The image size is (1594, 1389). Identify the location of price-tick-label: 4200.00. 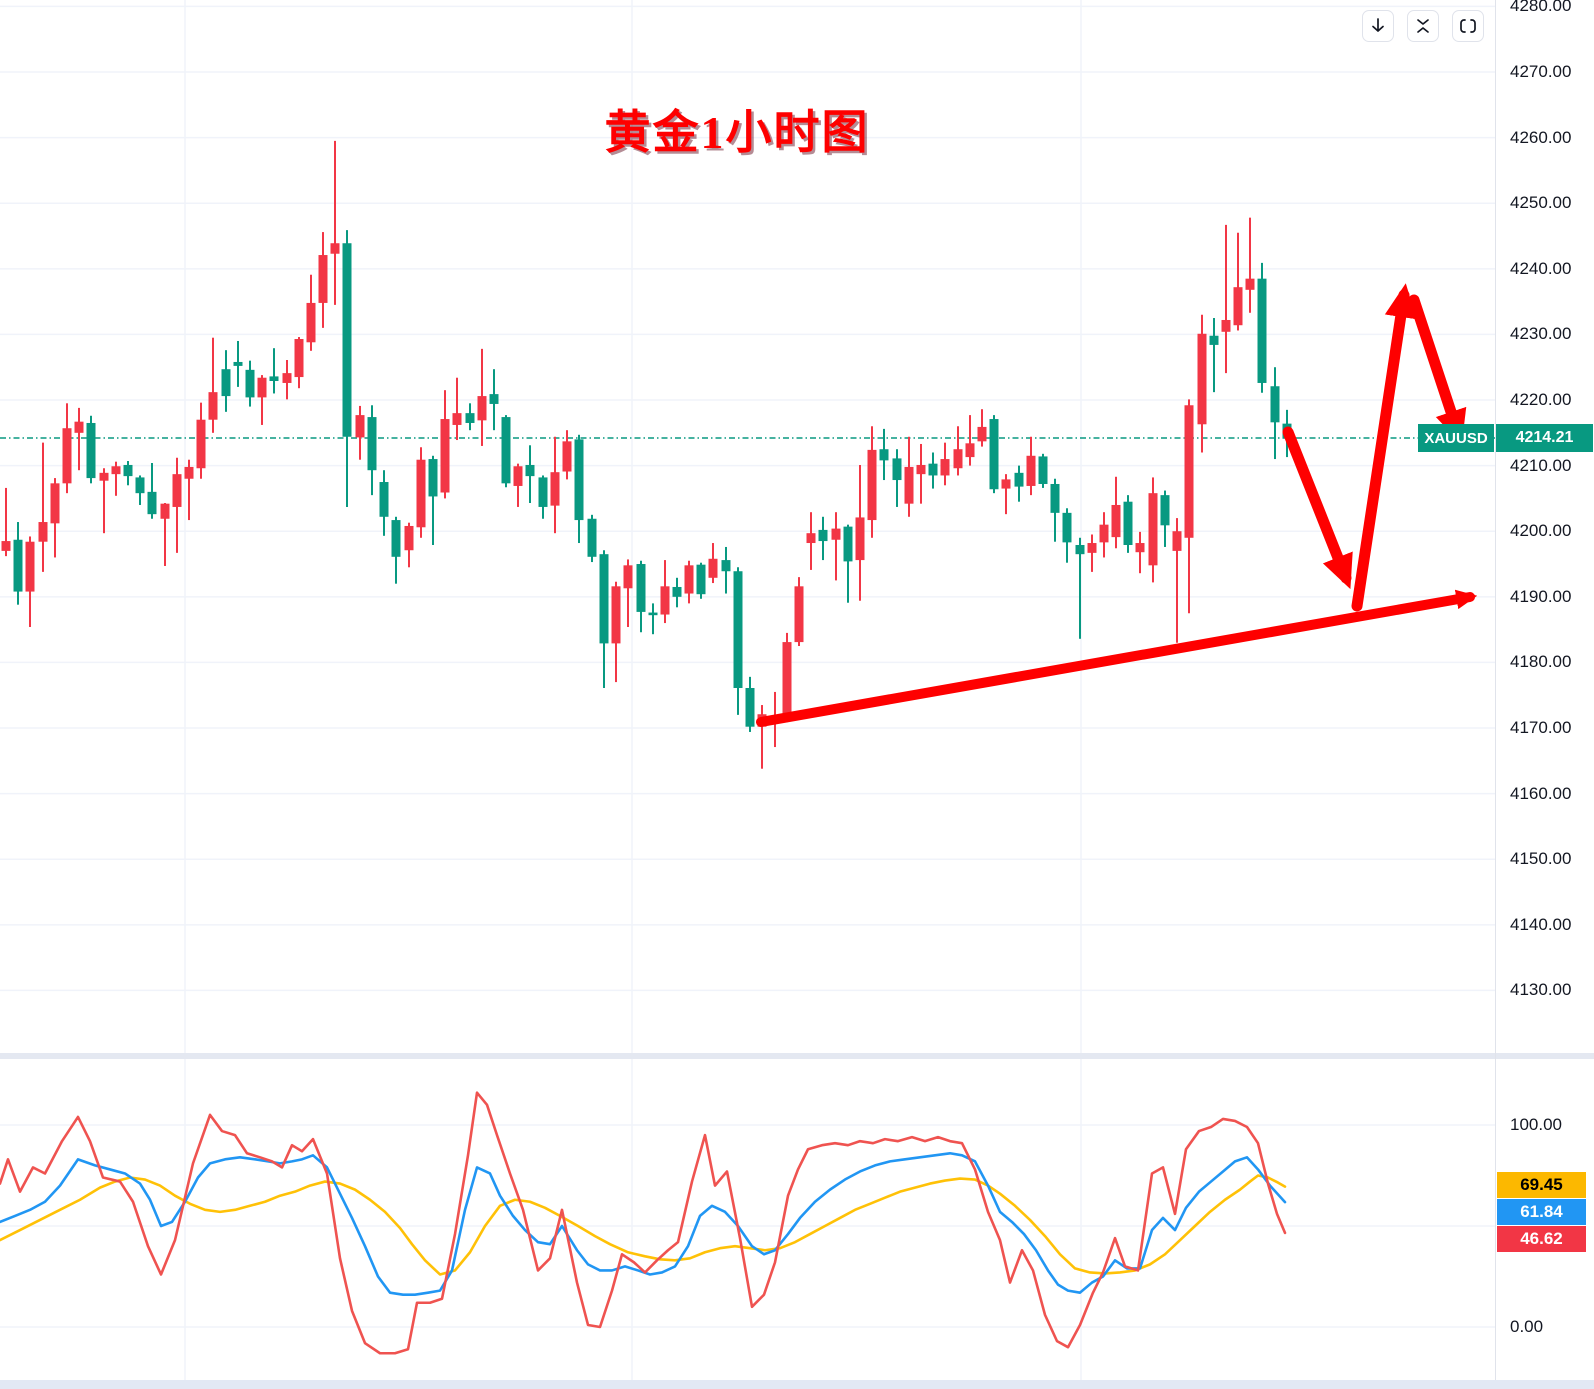
(1541, 531).